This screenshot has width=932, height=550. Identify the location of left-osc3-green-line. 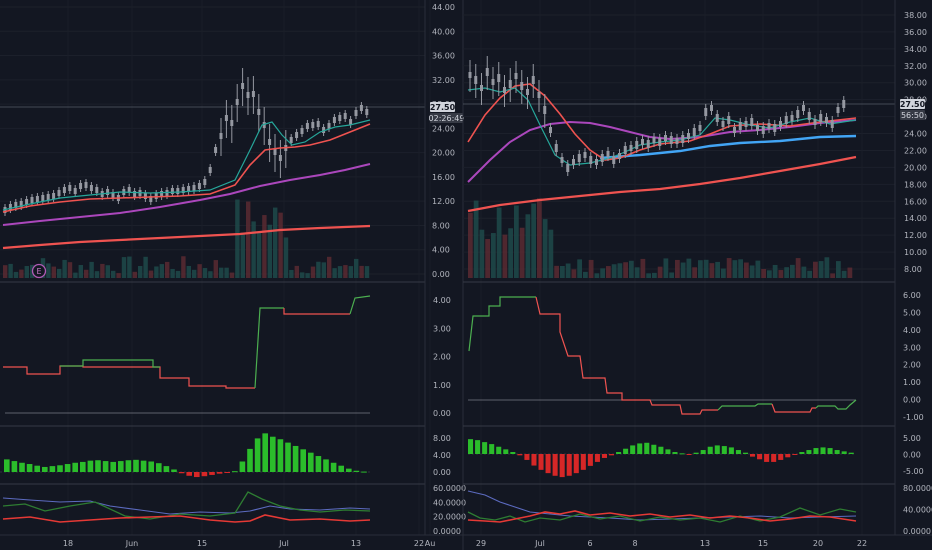
(186, 505).